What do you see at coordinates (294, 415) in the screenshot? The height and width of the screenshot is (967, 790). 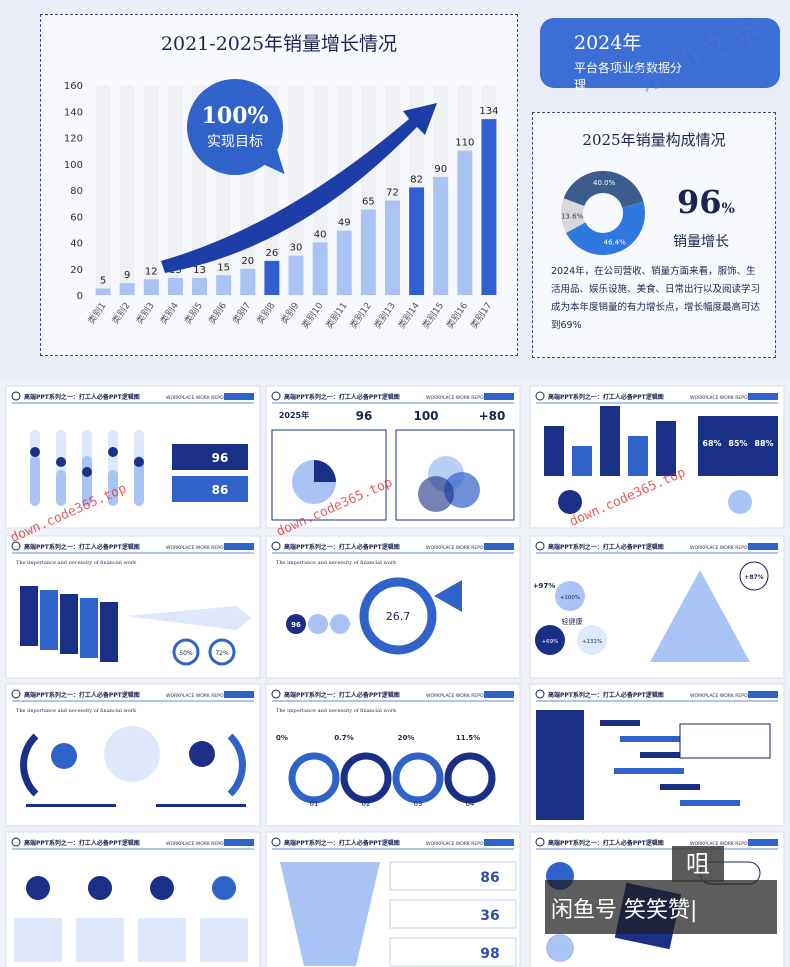 I see `year-text: 2025年` at bounding box center [294, 415].